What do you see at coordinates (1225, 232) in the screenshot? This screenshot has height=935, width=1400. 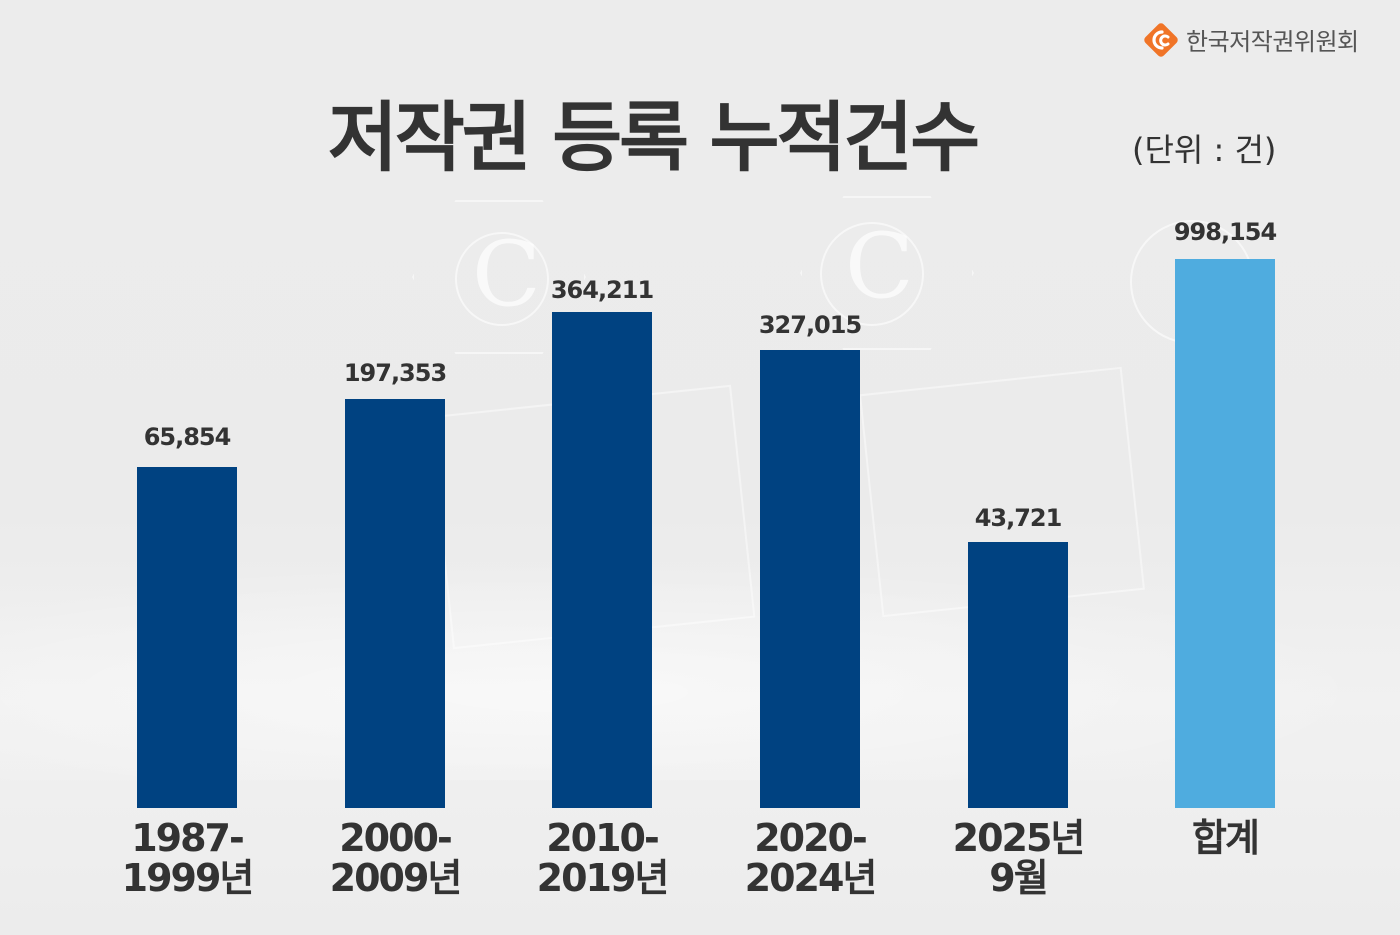 I see `data-label: 998,154` at bounding box center [1225, 232].